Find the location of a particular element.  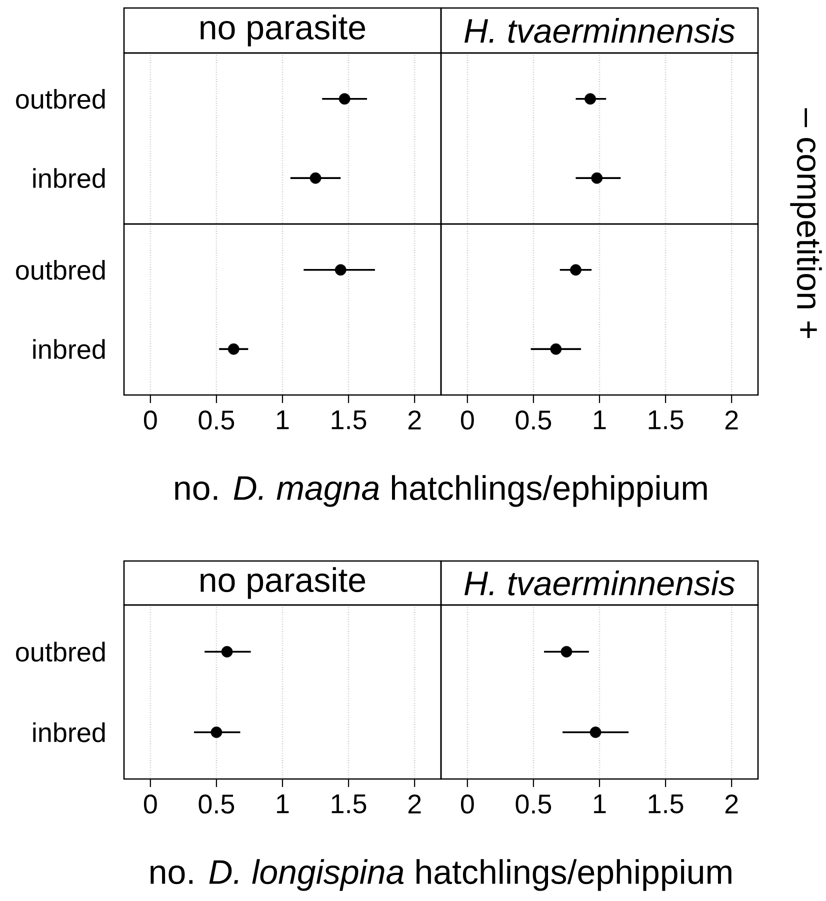

y2-axis-title: – competition + is located at coordinates (806, 223).